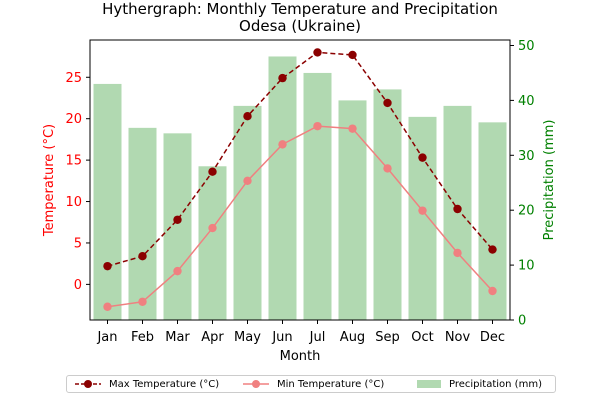  Describe the element at coordinates (526, 156) in the screenshot. I see `right-y-tick-label: 30` at that location.